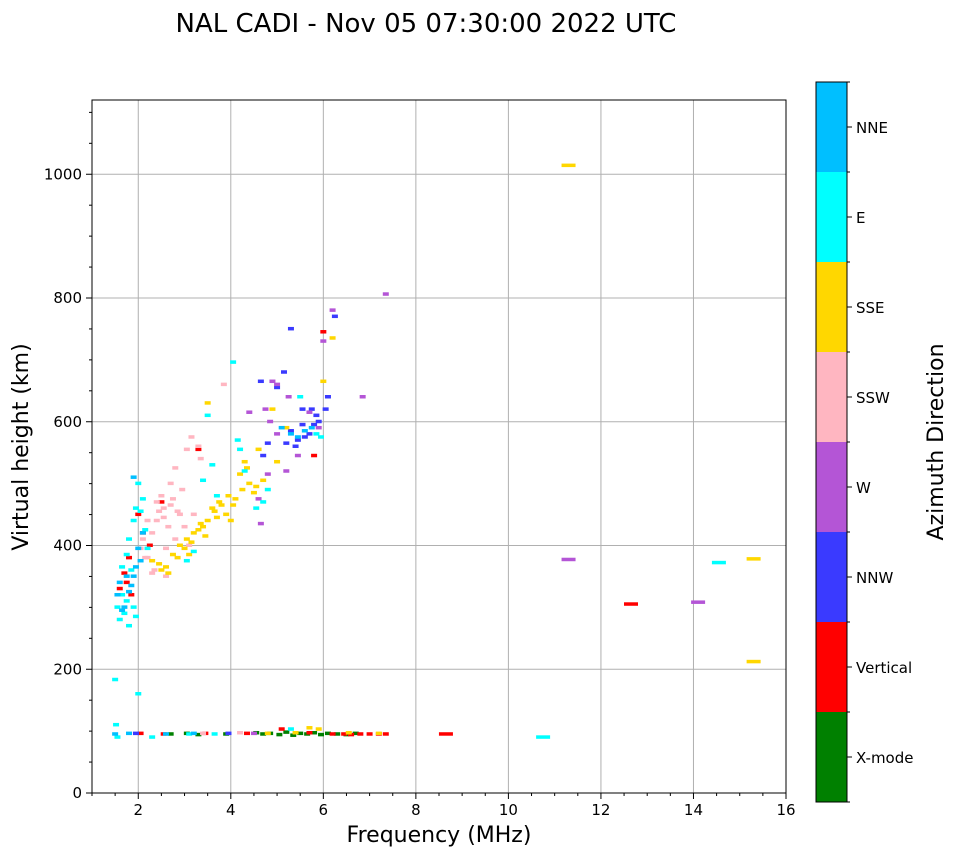  I want to click on x-axis-label: Frequency (MHz), so click(439, 835).